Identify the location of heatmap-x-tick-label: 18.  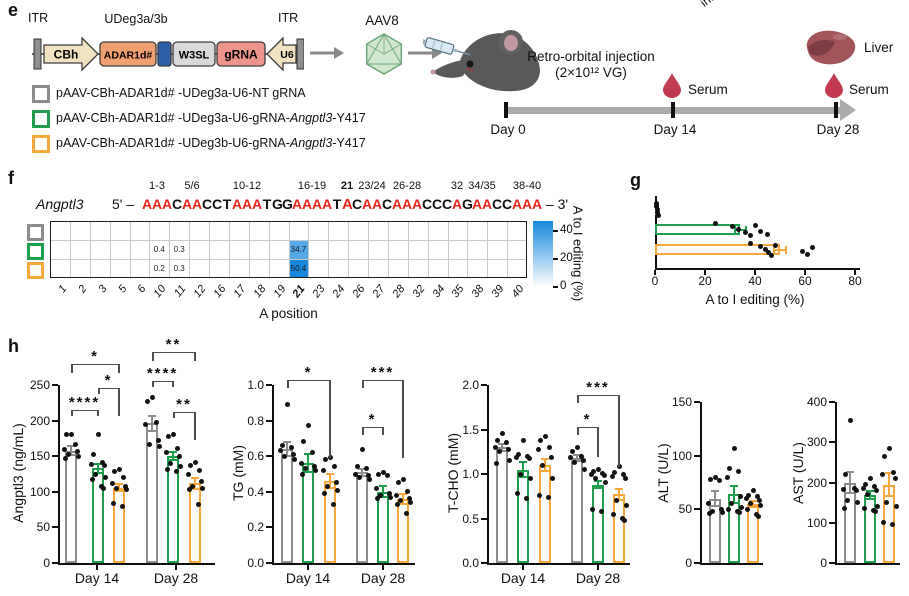
(260, 292).